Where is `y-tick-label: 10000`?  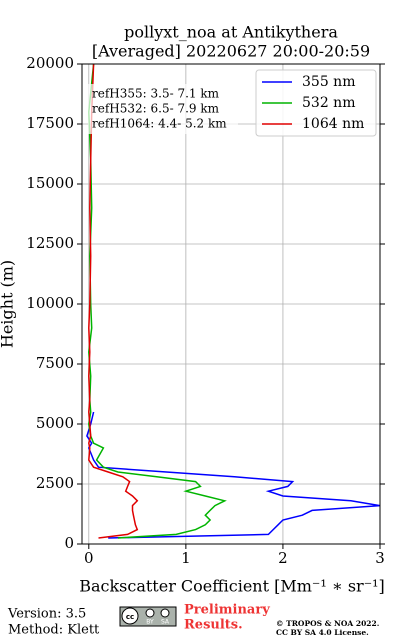 y-tick-label: 10000 is located at coordinates (50, 303).